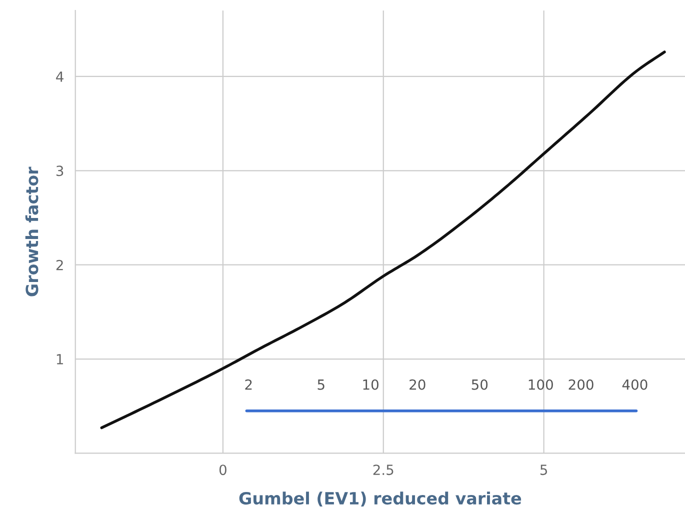 The width and height of the screenshot is (685, 527). What do you see at coordinates (383, 470) in the screenshot?
I see `x-tick-label: 2.5` at bounding box center [383, 470].